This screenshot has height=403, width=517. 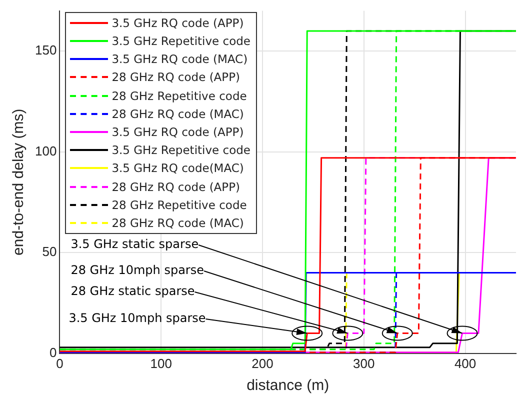 I want to click on x-axis-title: distance (m), so click(x=288, y=385).